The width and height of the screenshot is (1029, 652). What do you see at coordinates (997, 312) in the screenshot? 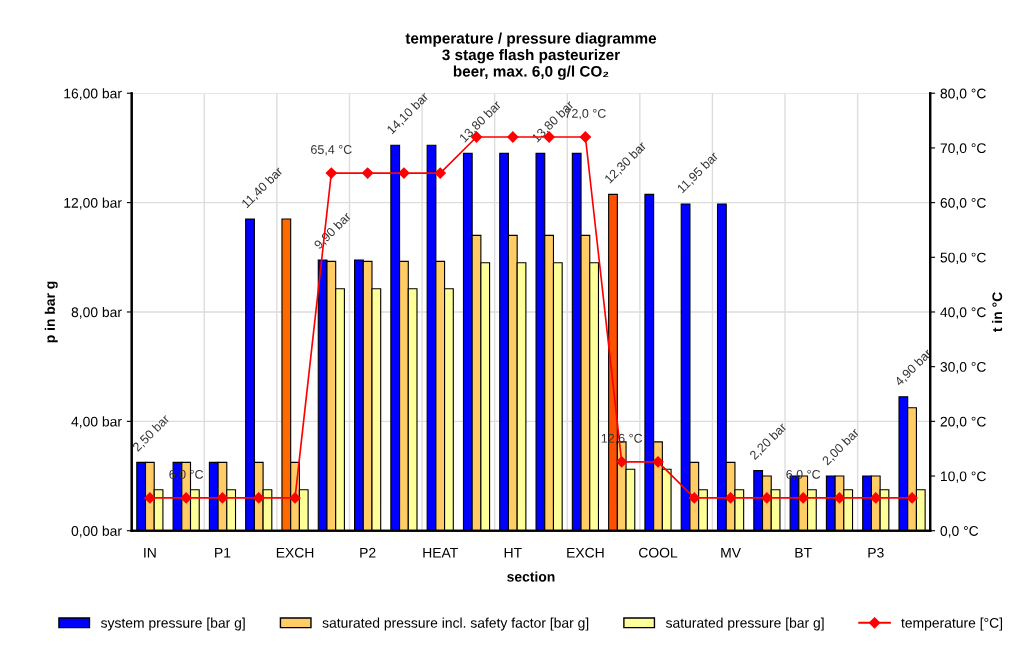
I see `y2-axis-title: t in °C` at bounding box center [997, 312].